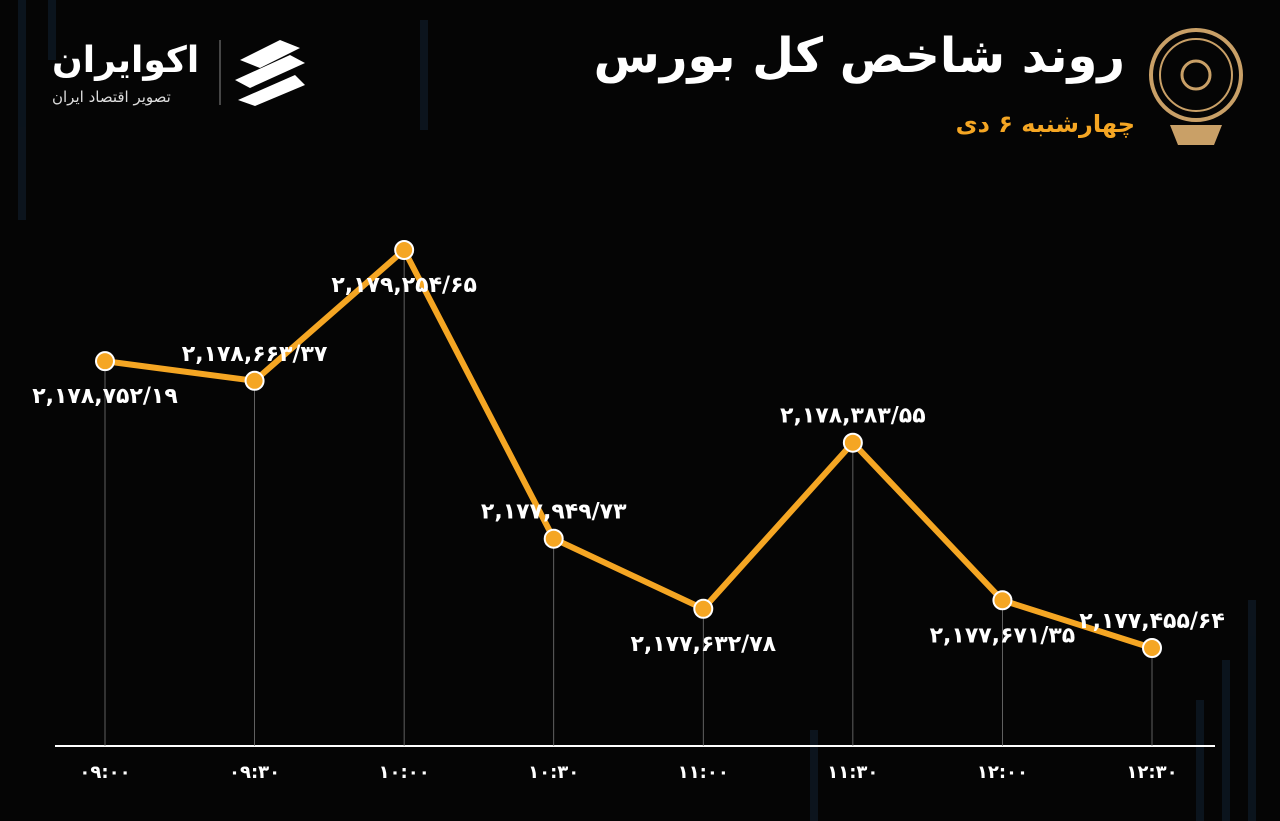 Image resolution: width=1280 pixels, height=821 pixels. I want to click on x-tick-label: ۱۱:۳۰, so click(852, 772).